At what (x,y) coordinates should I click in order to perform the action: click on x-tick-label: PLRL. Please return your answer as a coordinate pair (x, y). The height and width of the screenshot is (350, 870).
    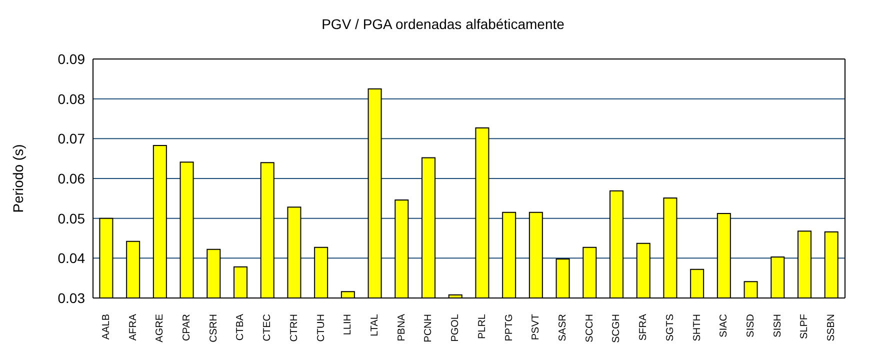
    Looking at the image, I should click on (482, 327).